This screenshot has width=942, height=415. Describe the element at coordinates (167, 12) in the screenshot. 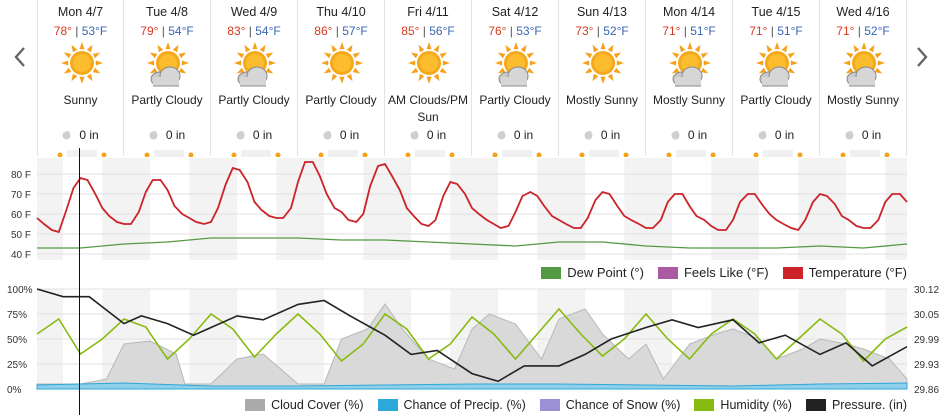

I see `day-label: Tue 4/8` at that location.